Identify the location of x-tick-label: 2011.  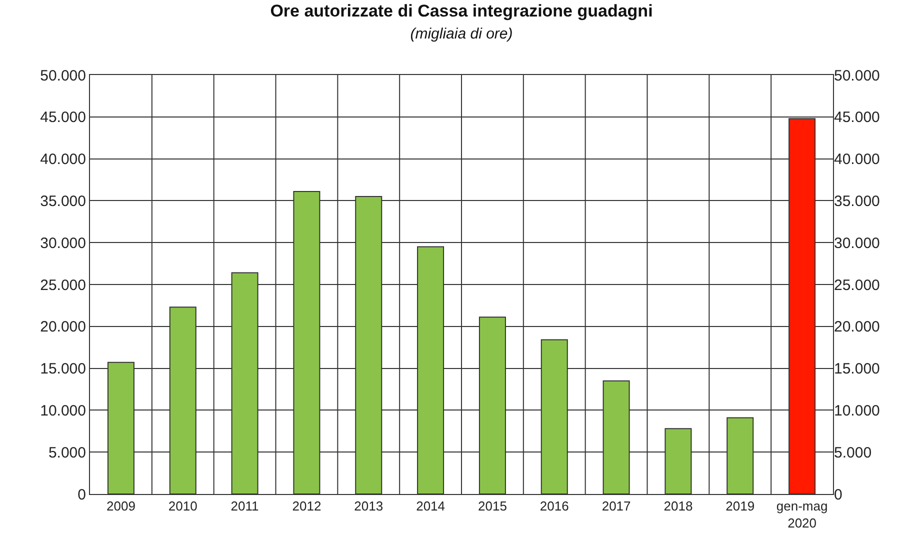
(244, 506).